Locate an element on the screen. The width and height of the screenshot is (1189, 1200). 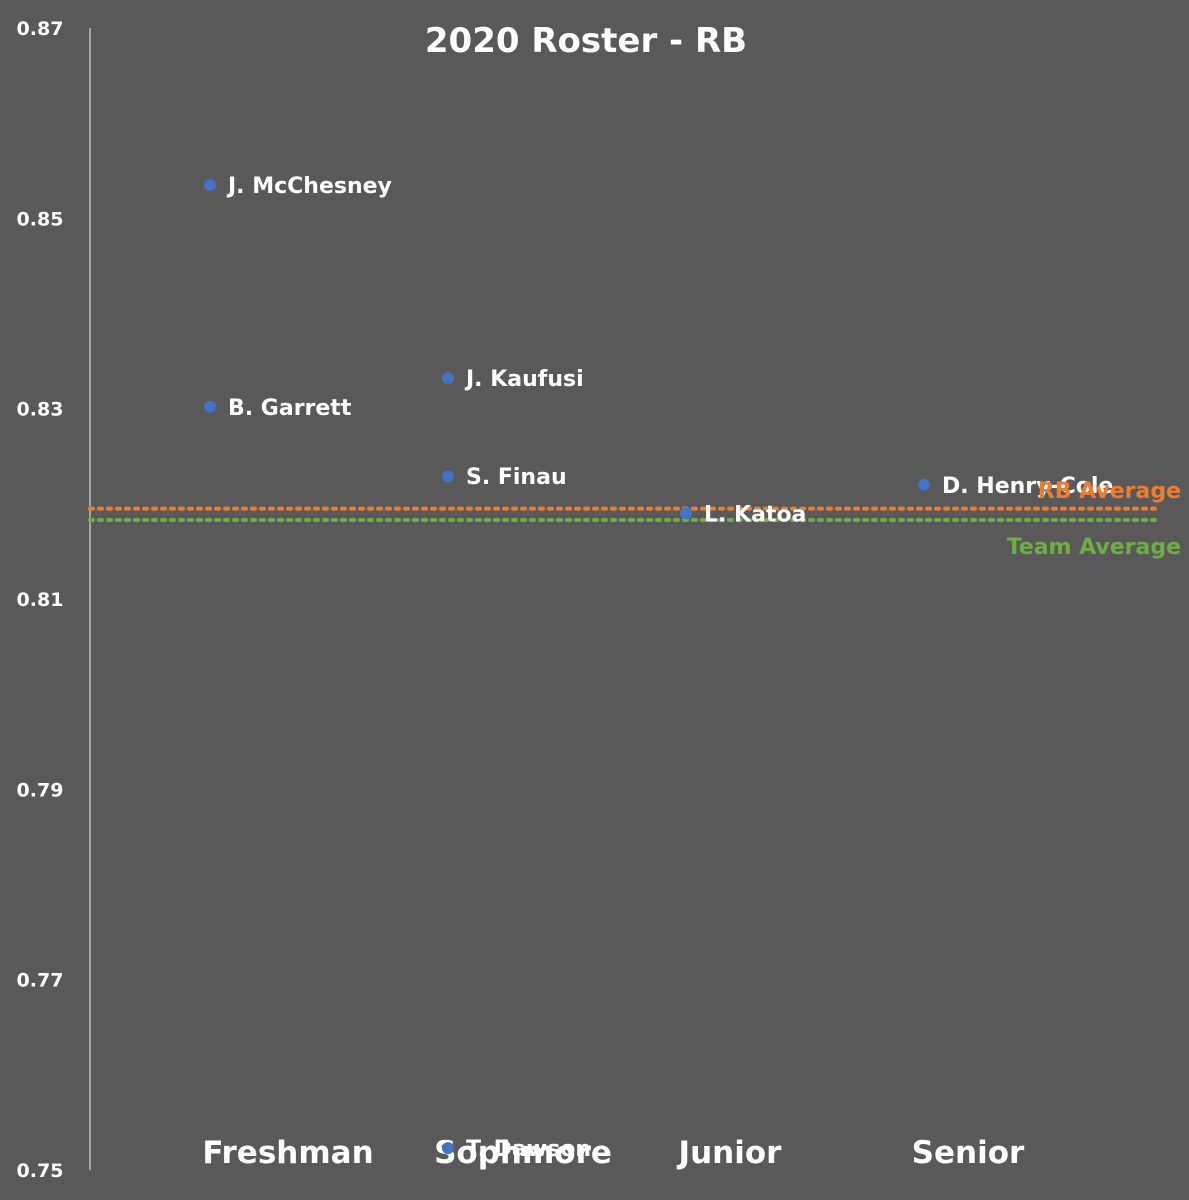
reference-lines is located at coordinates (624, 514).